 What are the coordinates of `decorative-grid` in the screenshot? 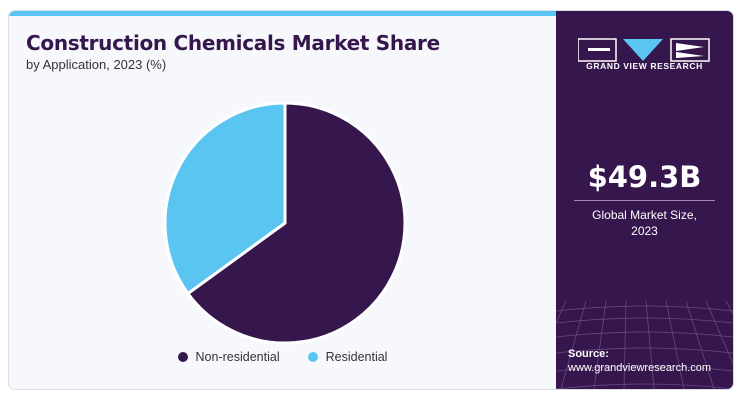 It's located at (644, 345).